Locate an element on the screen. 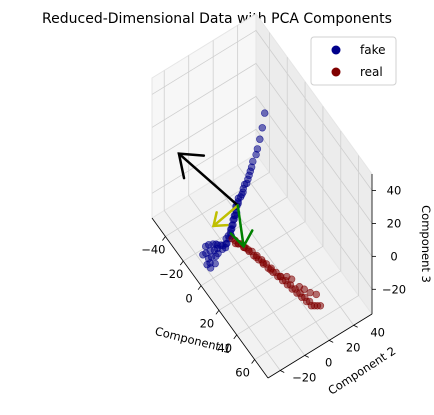  y-tick-label: 40 is located at coordinates (377, 332).